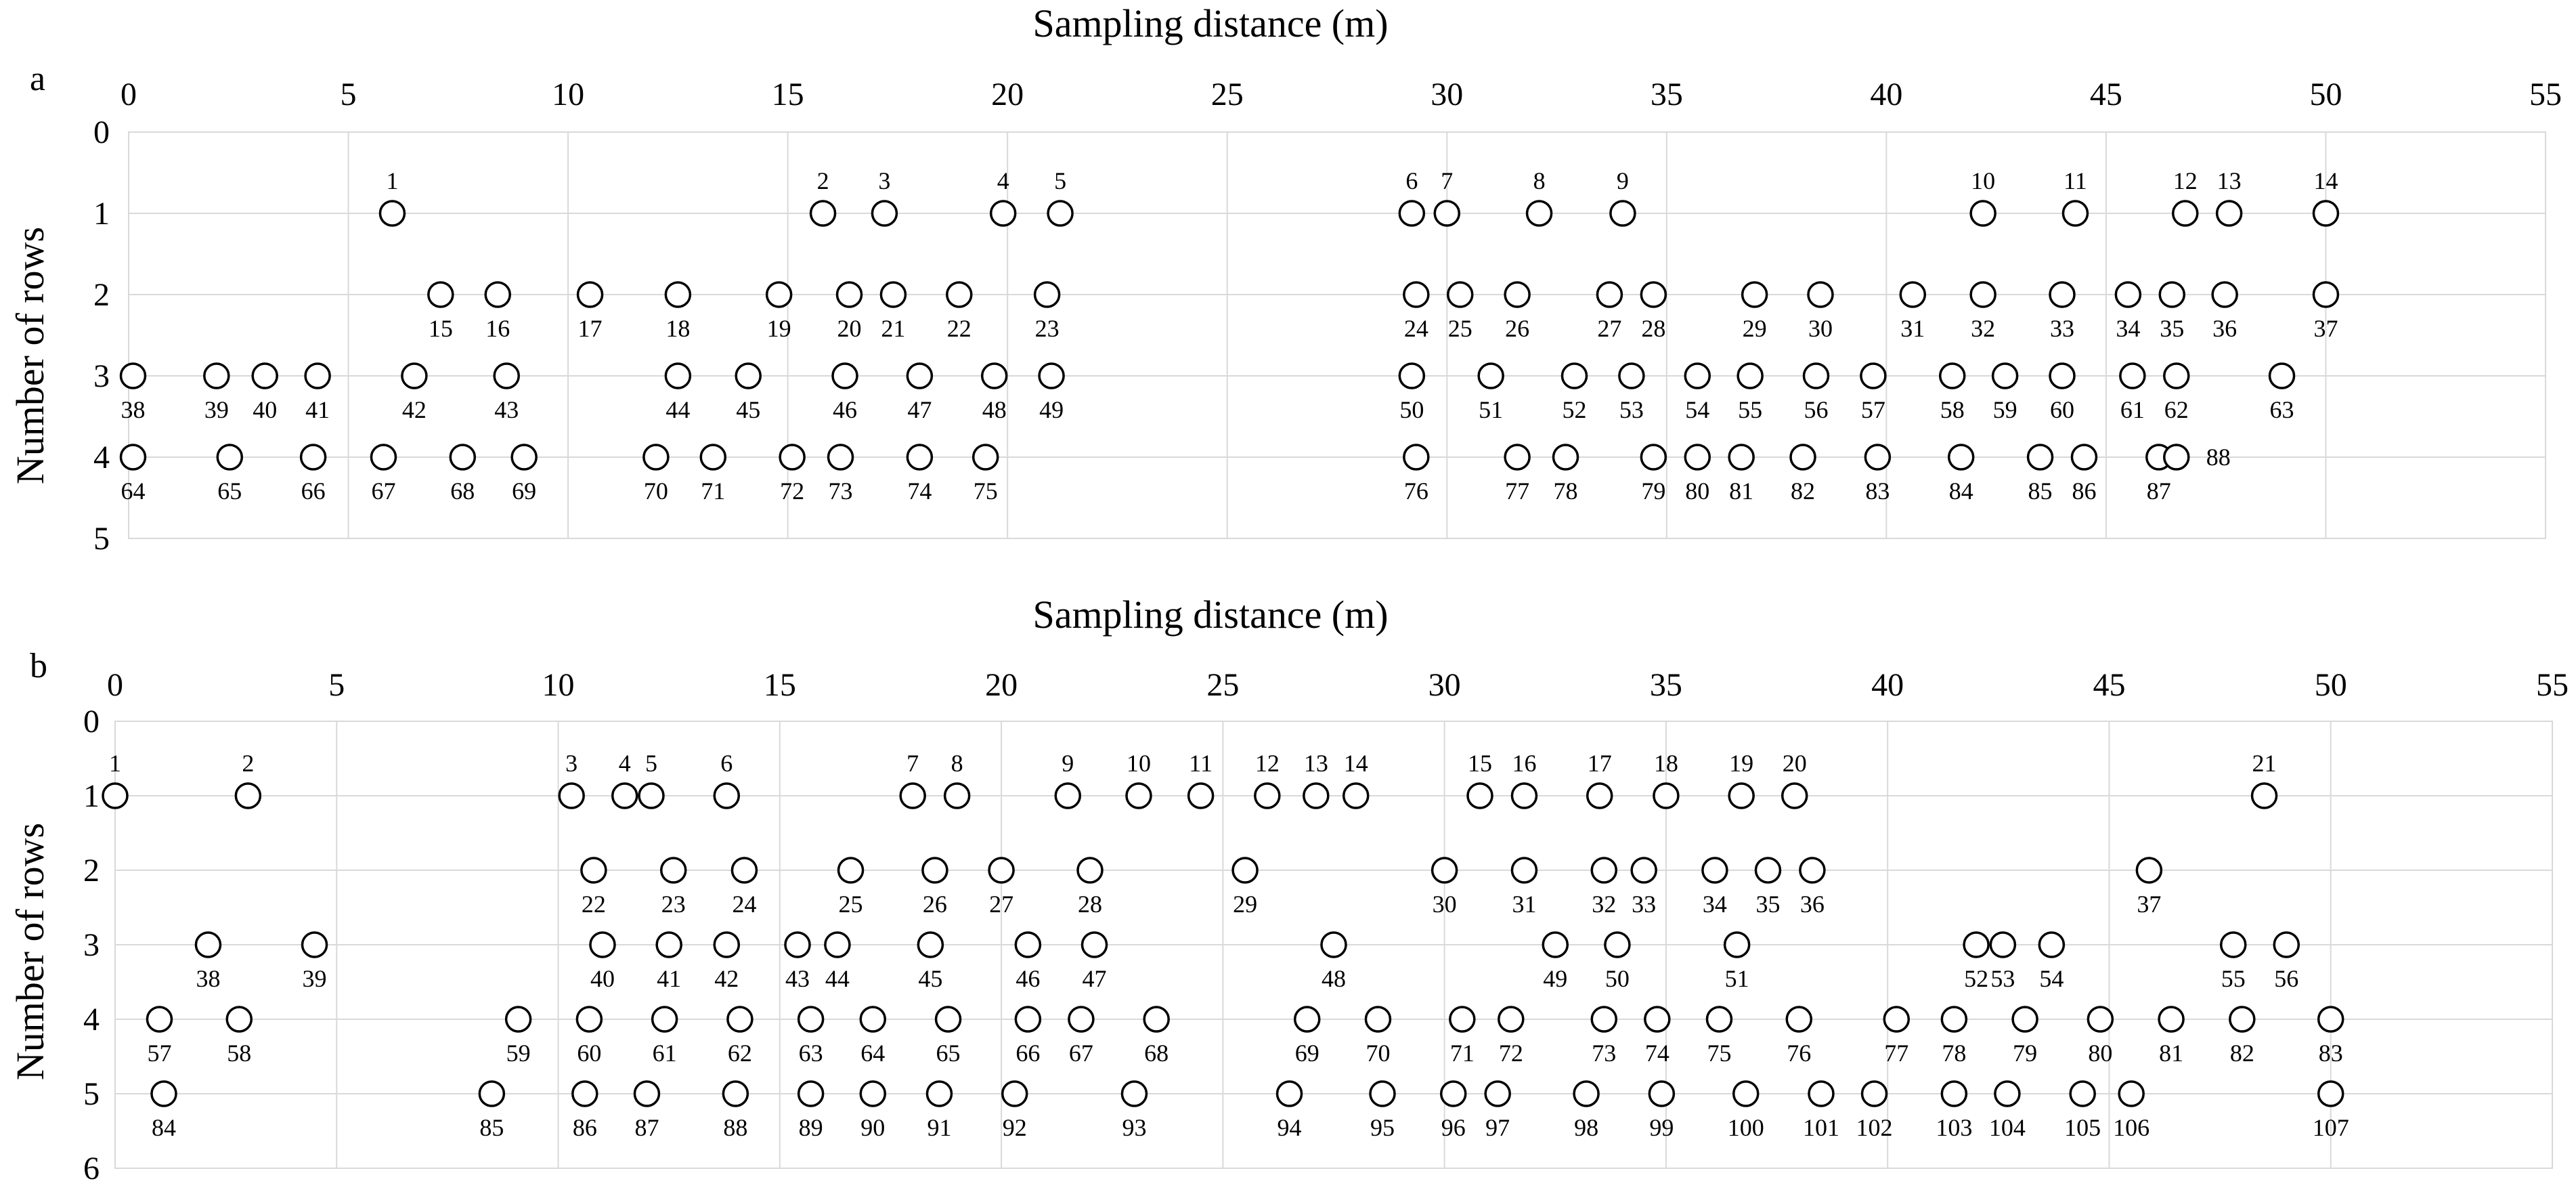  Describe the element at coordinates (239, 1053) in the screenshot. I see `panel-b-point-label: 58` at that location.